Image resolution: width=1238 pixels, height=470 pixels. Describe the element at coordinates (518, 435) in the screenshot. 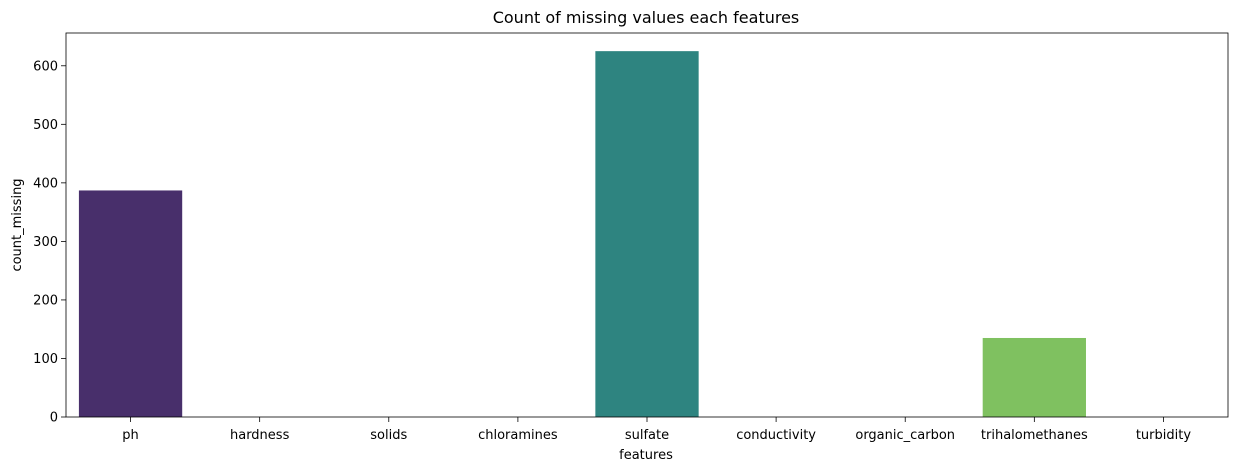

I see `x-tick-label: chloramines` at that location.